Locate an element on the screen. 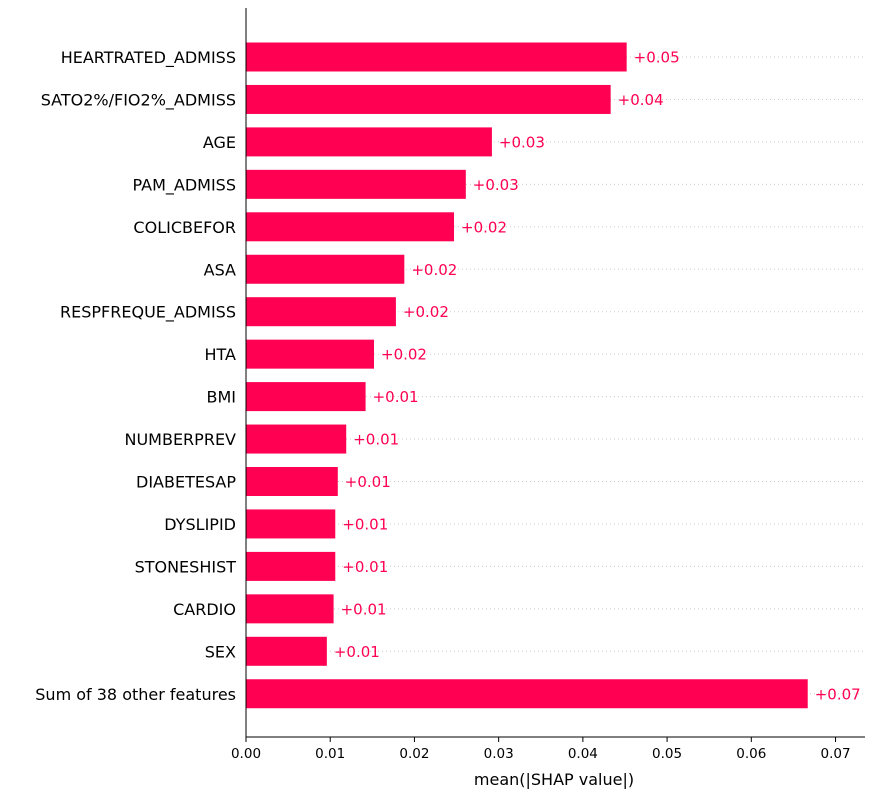 The width and height of the screenshot is (875, 804). category-label: SEX is located at coordinates (220, 651).